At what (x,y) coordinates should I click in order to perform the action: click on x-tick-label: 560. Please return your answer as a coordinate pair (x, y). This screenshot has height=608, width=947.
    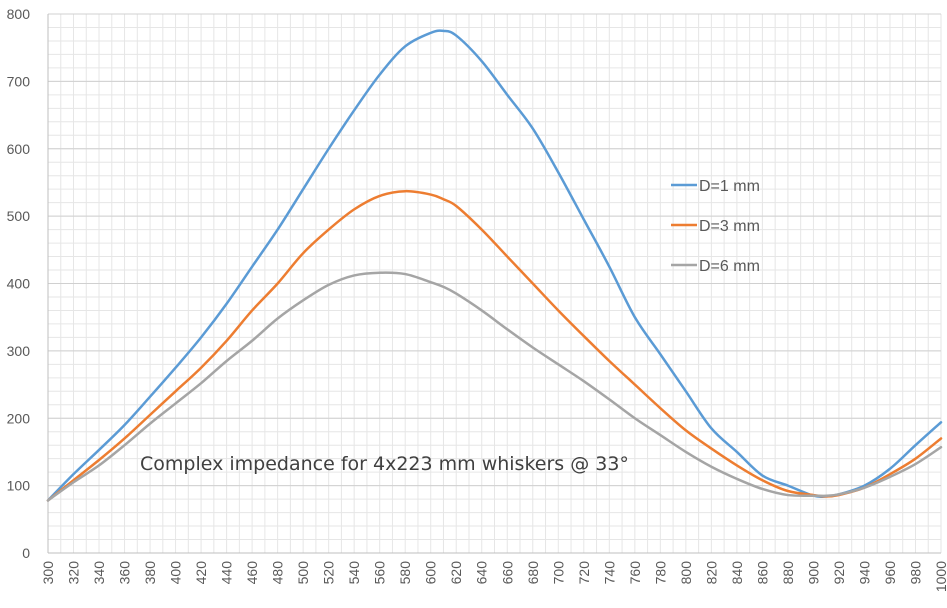
    Looking at the image, I should click on (380, 573).